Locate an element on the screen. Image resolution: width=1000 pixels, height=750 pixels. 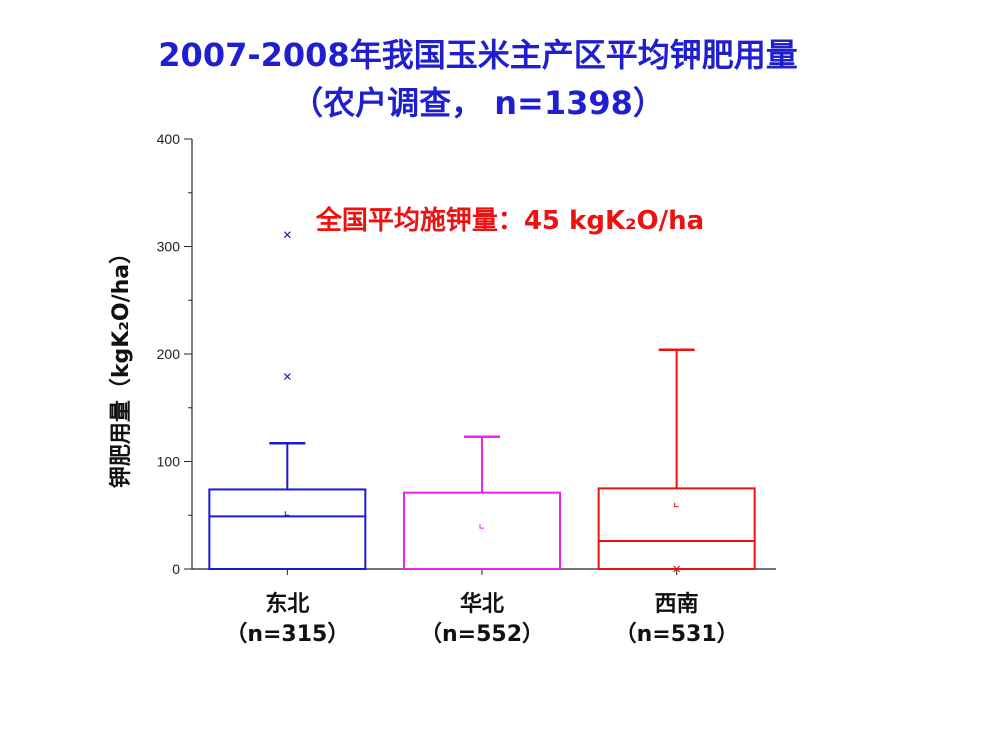
category-label: 西南 is located at coordinates (677, 604).